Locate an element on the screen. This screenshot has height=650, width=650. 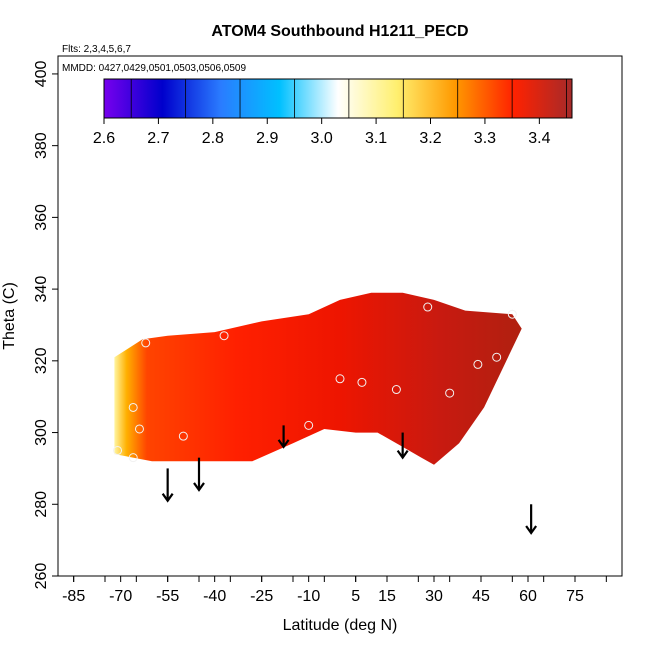
y-tick-label: 320 is located at coordinates (41, 360).